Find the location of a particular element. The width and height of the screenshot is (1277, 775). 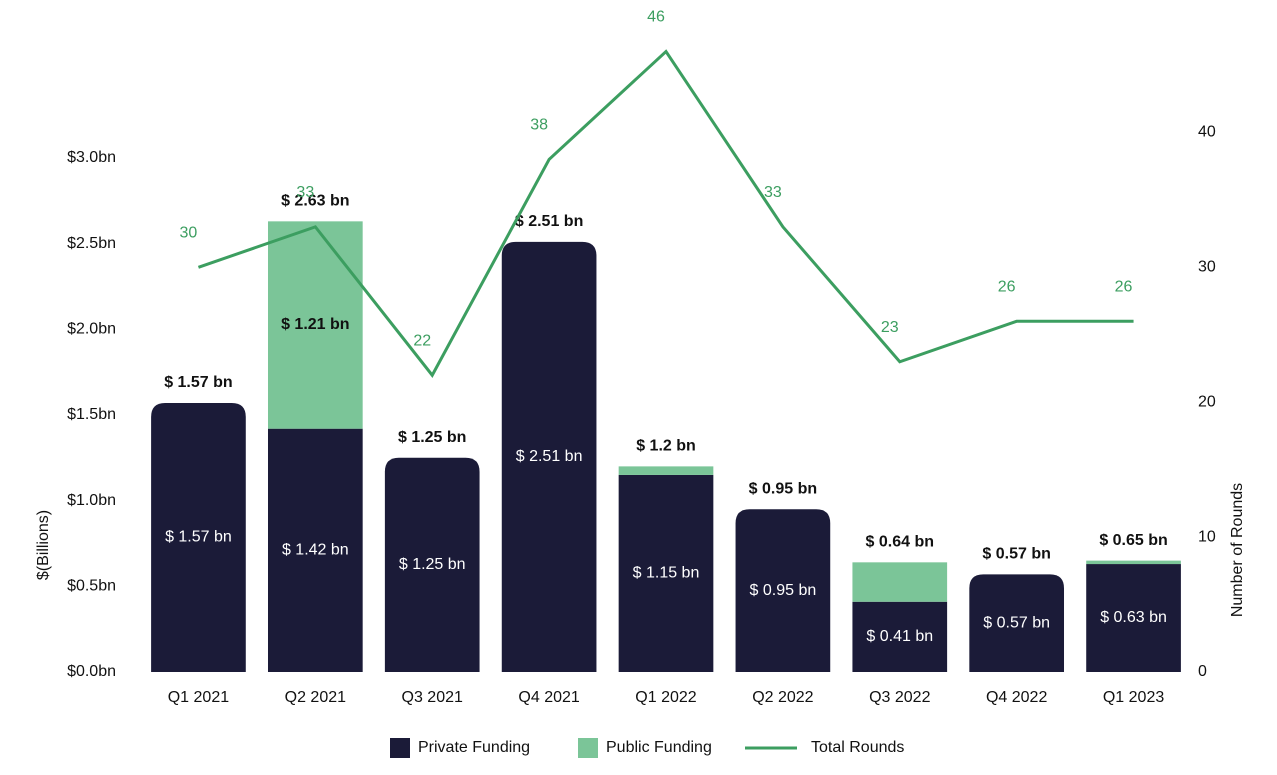

line-value-label: 23 is located at coordinates (890, 327).